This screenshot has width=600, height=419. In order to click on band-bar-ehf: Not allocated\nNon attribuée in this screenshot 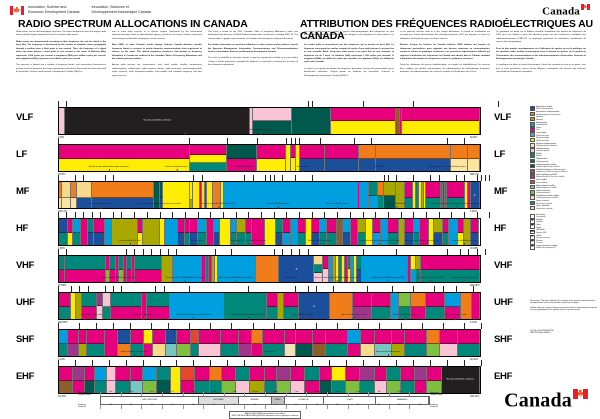, I will do `click(269, 380)`.